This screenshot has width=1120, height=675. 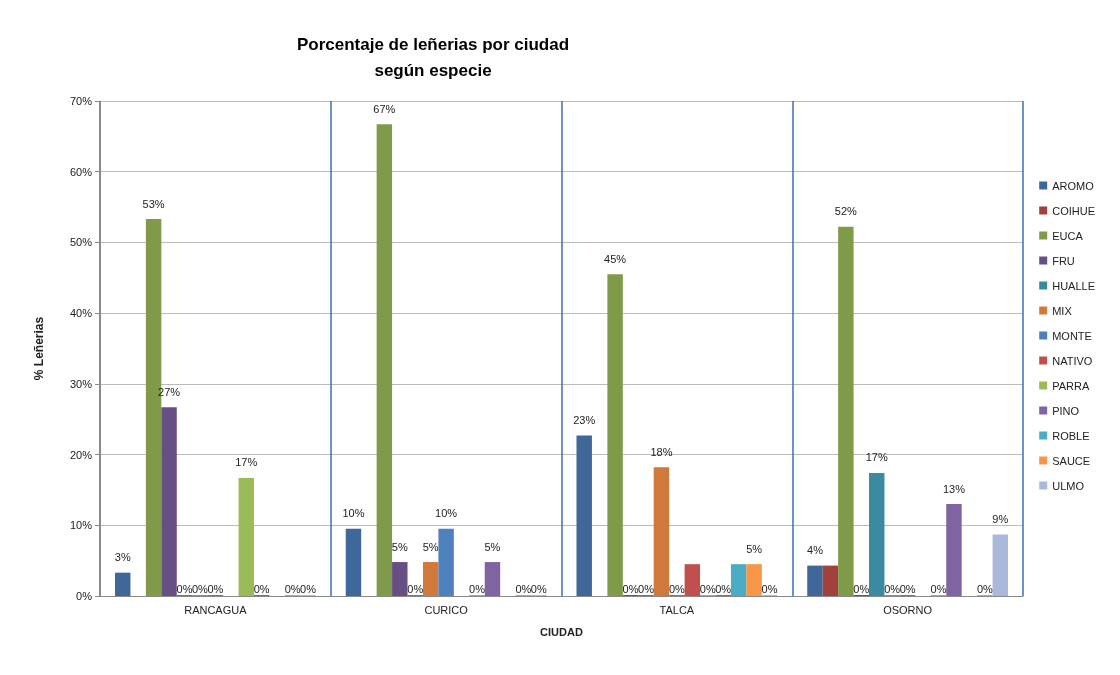 I want to click on data-label: 53%, so click(x=153, y=203).